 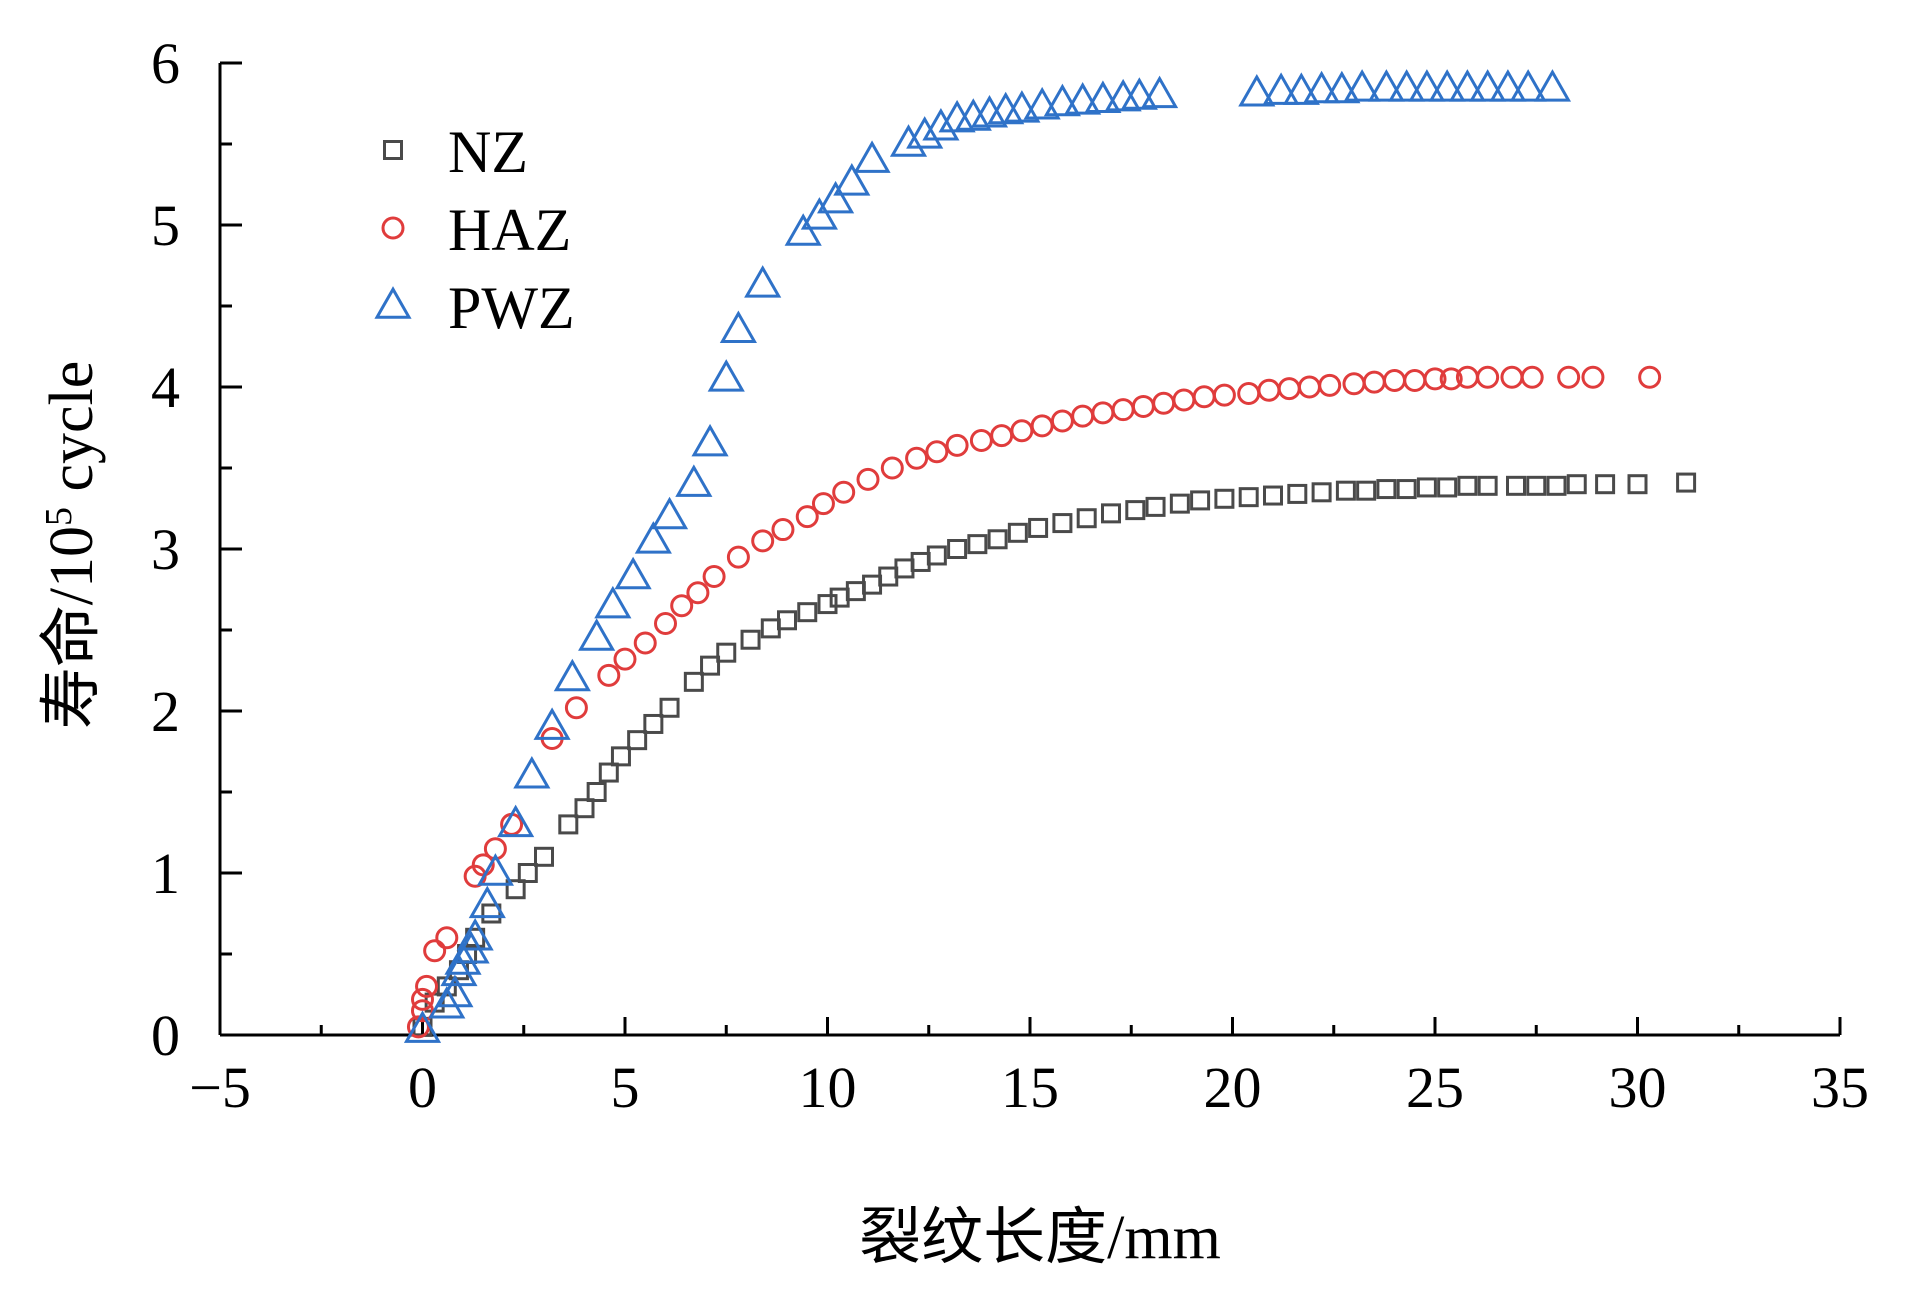 I want to click on y-tick-label: 5, so click(x=165, y=225).